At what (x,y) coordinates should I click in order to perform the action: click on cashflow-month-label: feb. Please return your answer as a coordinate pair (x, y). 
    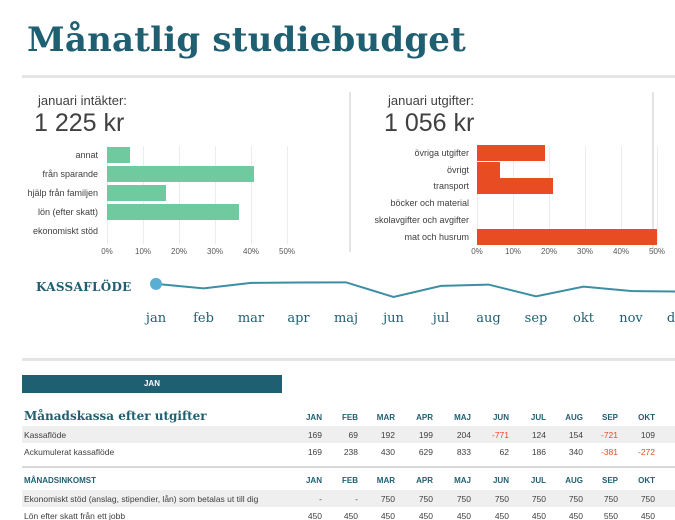
    Looking at the image, I should click on (203, 318).